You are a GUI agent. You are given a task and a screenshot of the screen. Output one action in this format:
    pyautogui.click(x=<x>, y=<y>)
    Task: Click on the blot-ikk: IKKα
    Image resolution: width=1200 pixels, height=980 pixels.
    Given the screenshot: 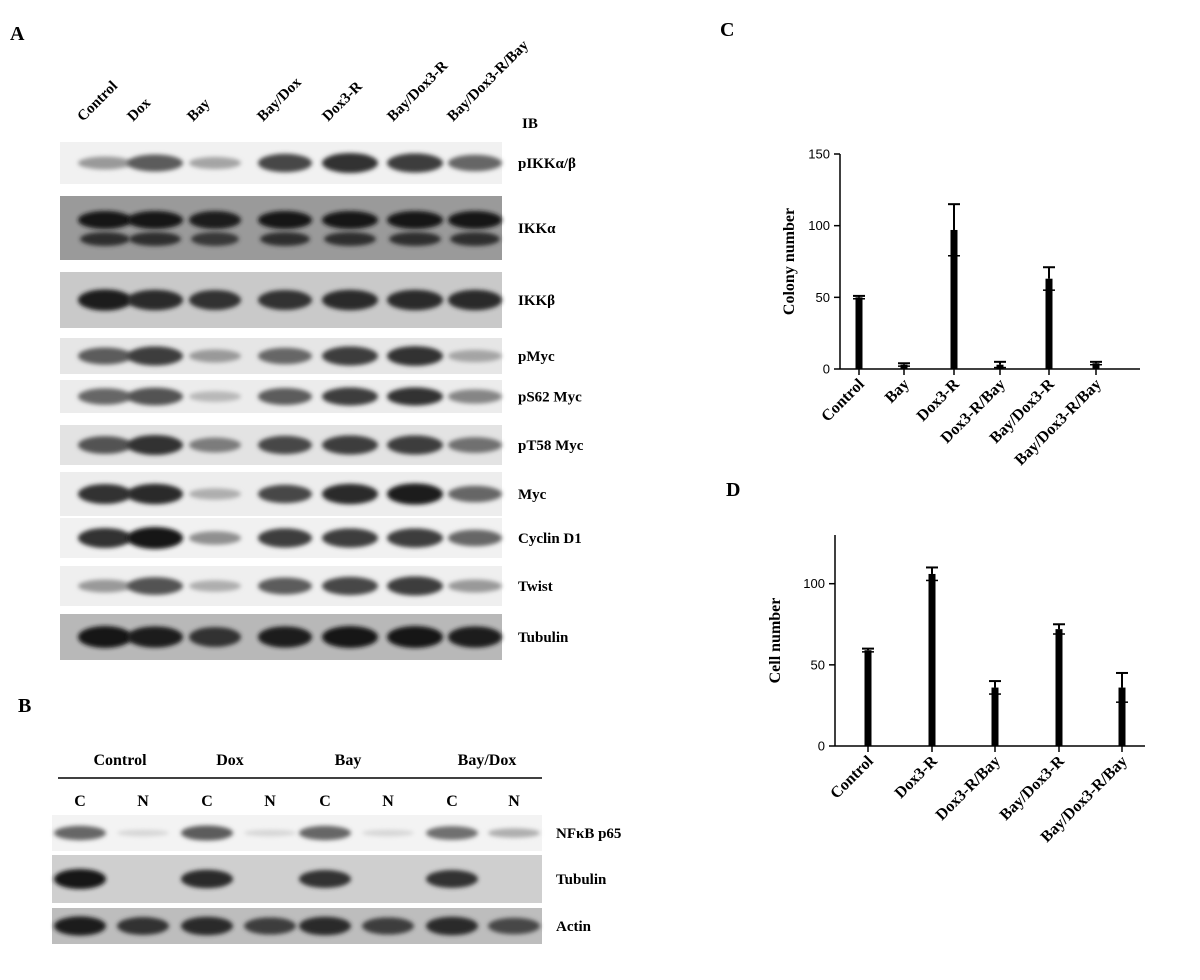 What is the action you would take?
    pyautogui.click(x=308, y=228)
    